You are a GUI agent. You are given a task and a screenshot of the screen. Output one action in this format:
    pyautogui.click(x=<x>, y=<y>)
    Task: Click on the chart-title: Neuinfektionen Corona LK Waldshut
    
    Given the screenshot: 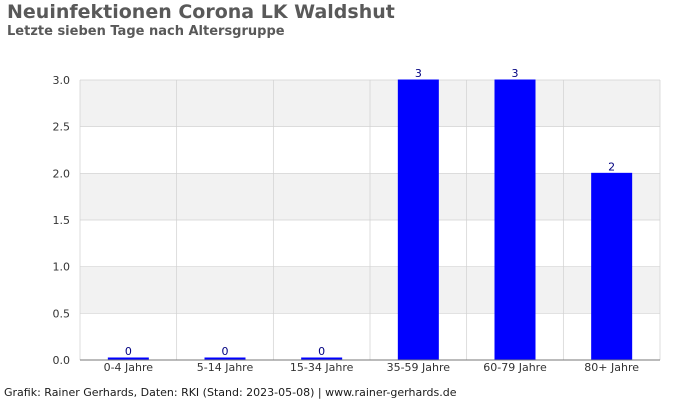 What is the action you would take?
    pyautogui.click(x=201, y=12)
    